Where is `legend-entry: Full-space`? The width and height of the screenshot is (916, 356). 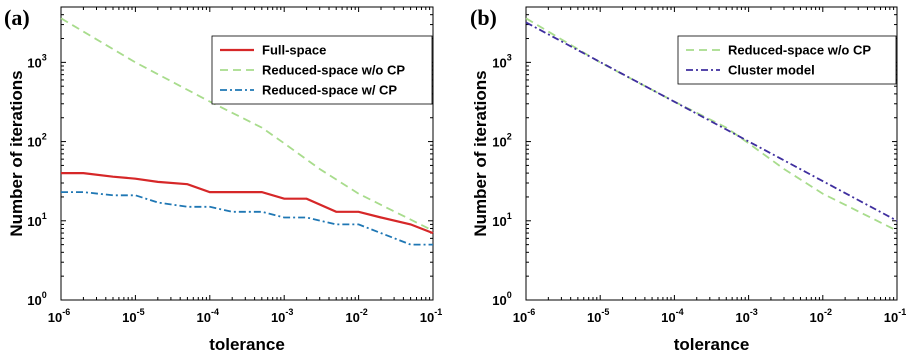
legend-entry: Full-space is located at coordinates (294, 50).